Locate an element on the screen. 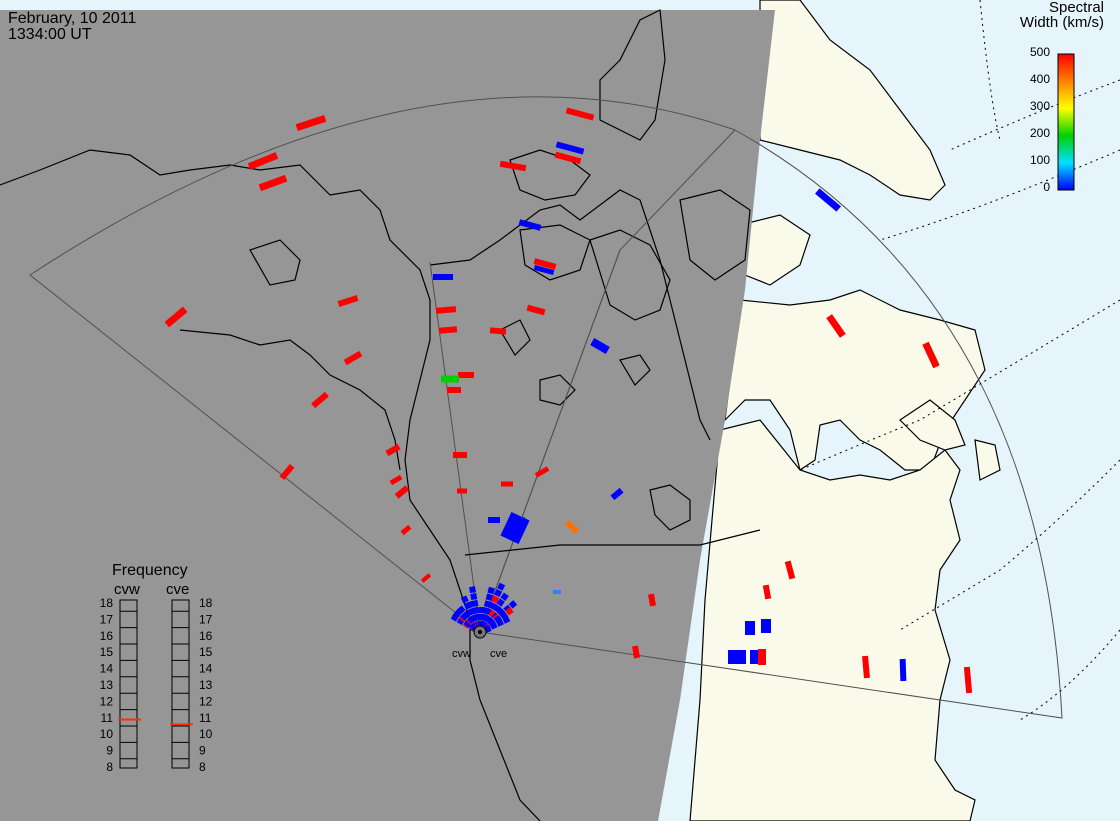 The width and height of the screenshot is (1120, 821). radar-label-cve: cve is located at coordinates (498, 654).